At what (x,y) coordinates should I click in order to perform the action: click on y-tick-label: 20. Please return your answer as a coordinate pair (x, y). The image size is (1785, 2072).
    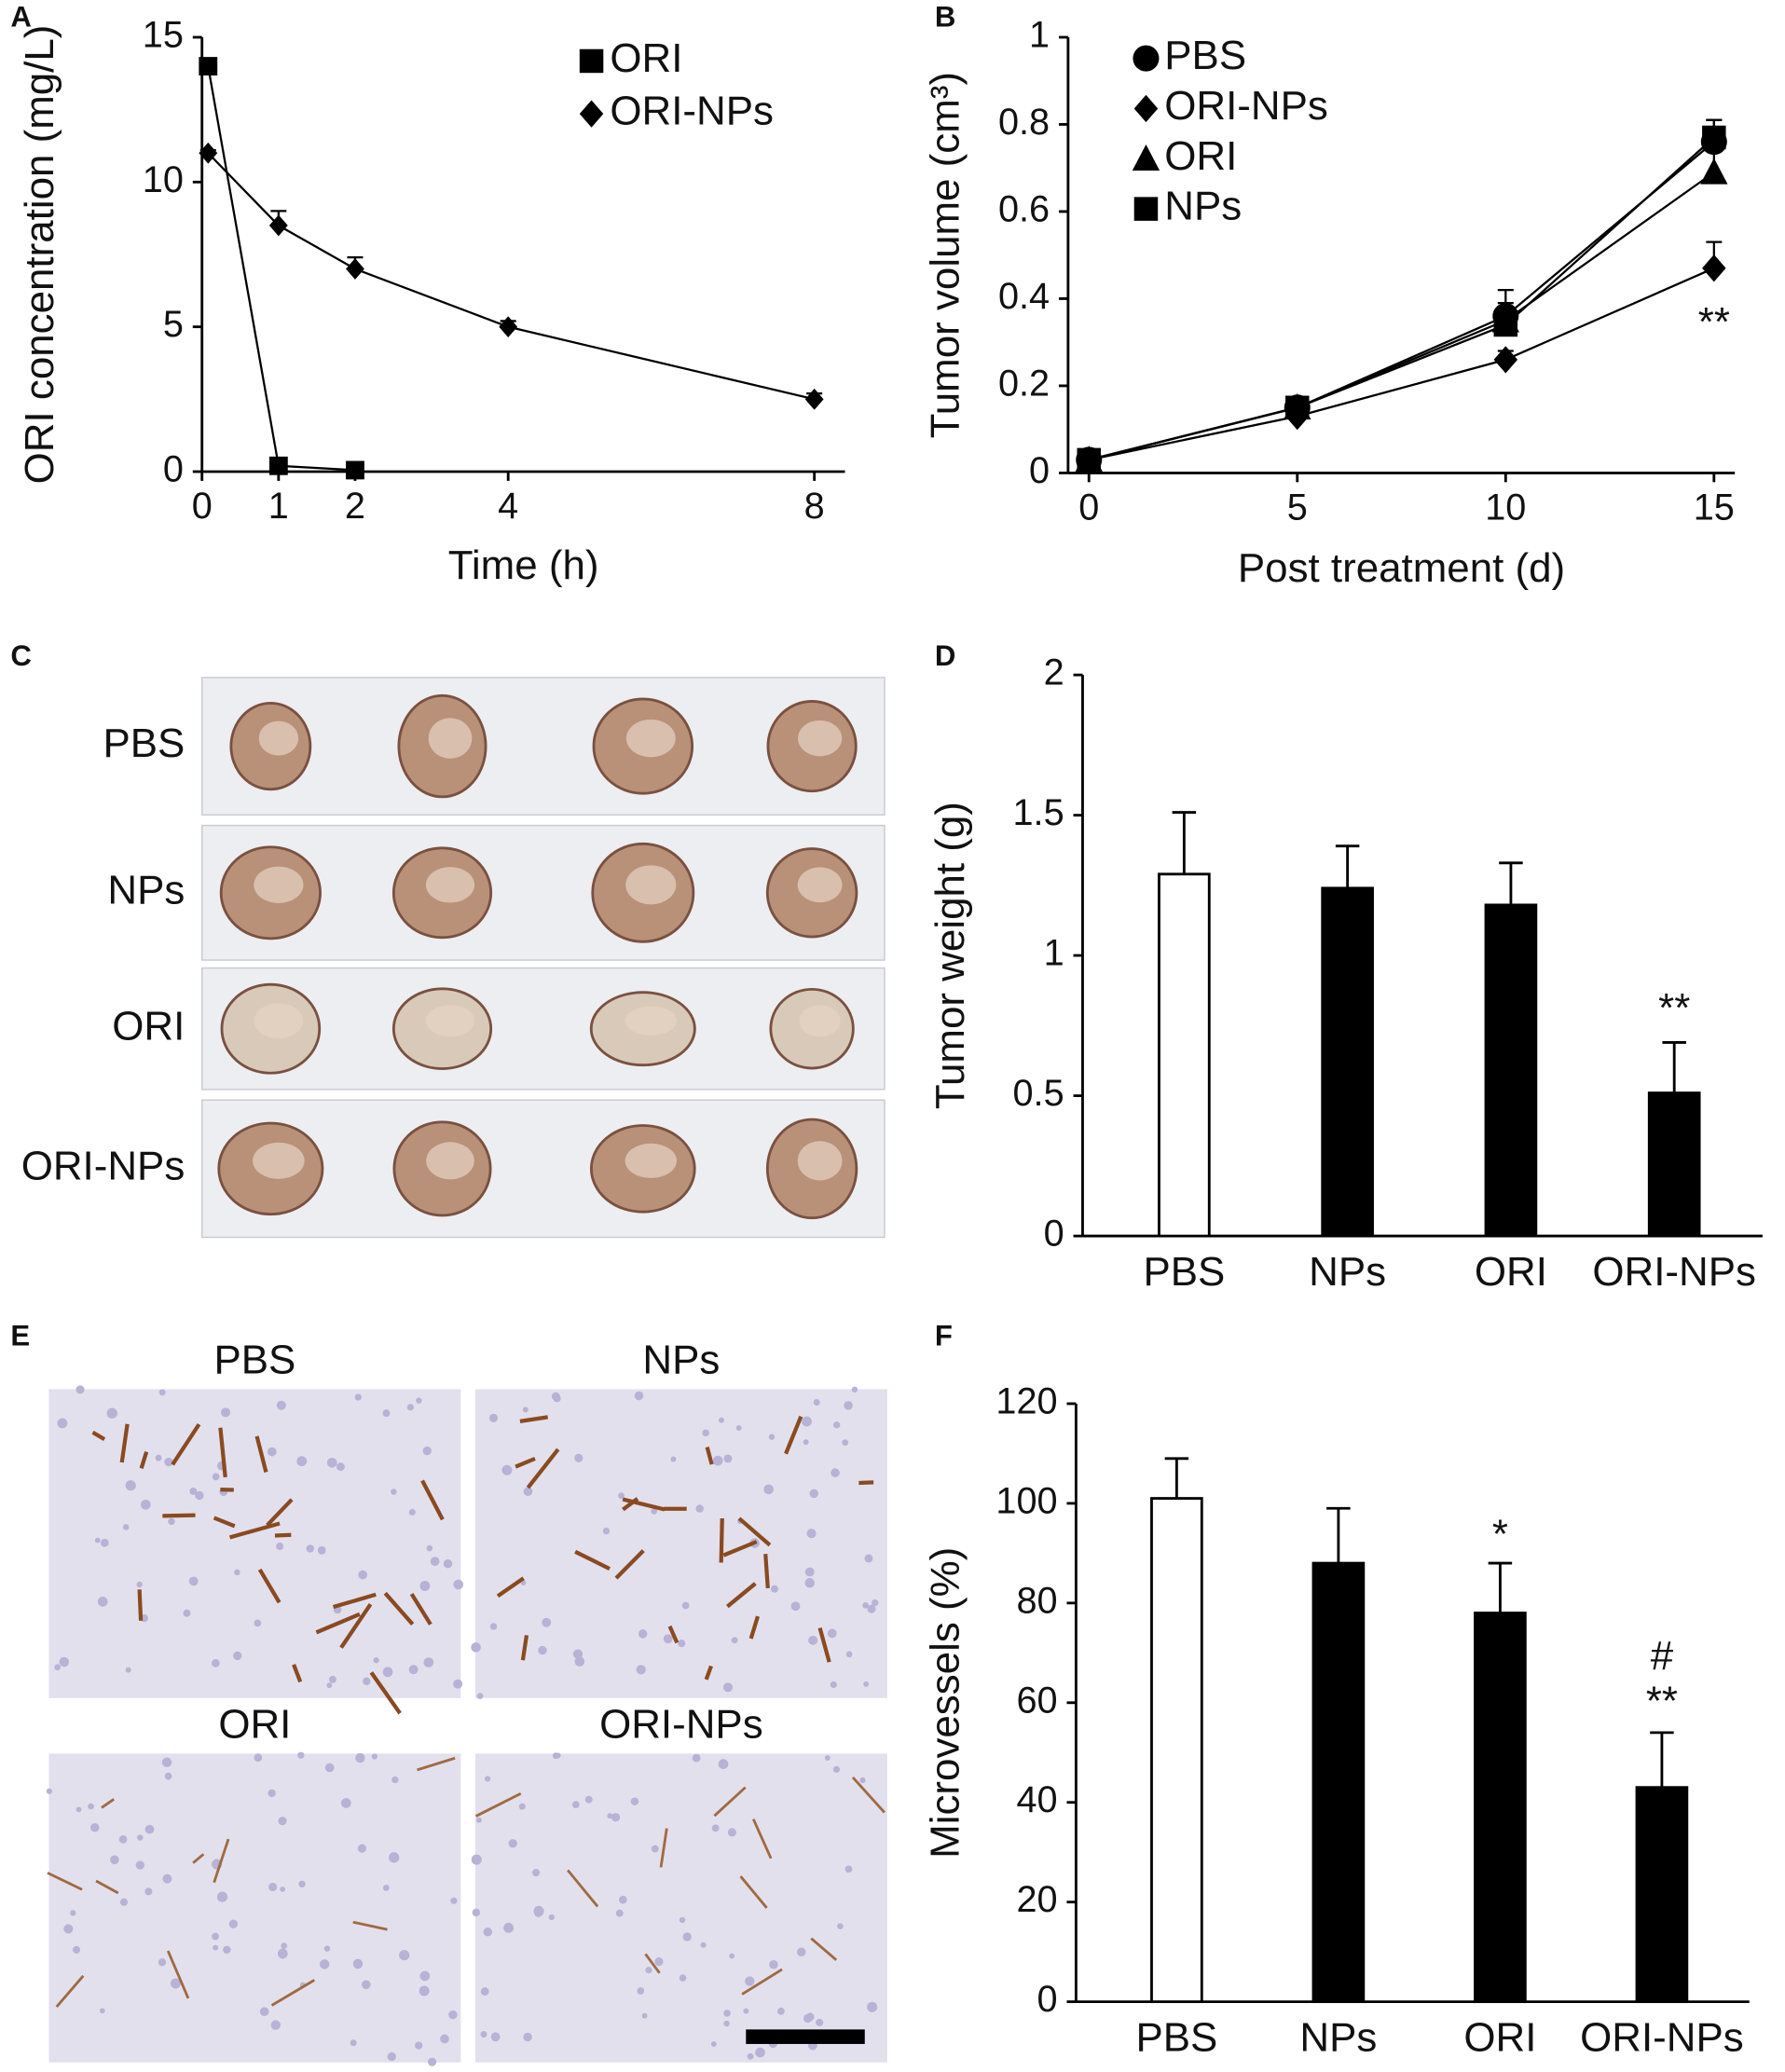
    Looking at the image, I should click on (1036, 1899).